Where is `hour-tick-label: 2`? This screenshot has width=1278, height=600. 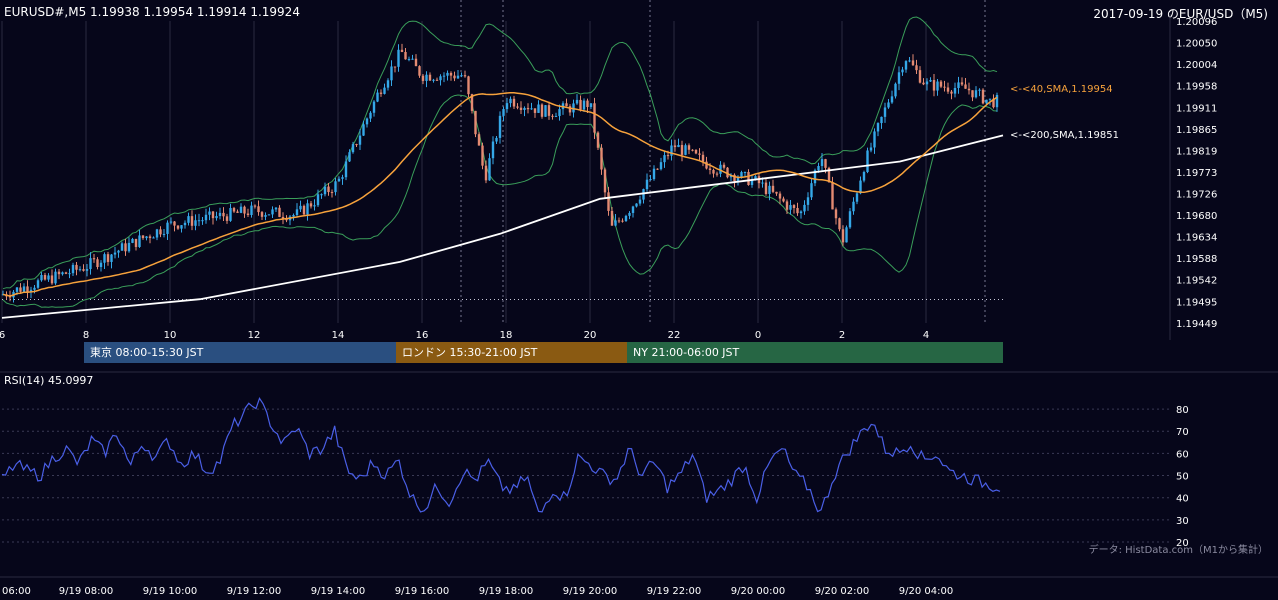 hour-tick-label: 2 is located at coordinates (842, 335).